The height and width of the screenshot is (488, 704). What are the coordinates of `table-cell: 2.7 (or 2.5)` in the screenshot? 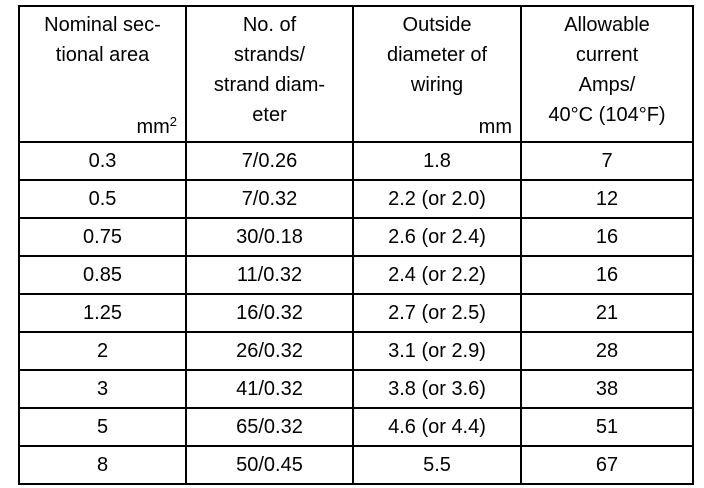 It's located at (437, 313).